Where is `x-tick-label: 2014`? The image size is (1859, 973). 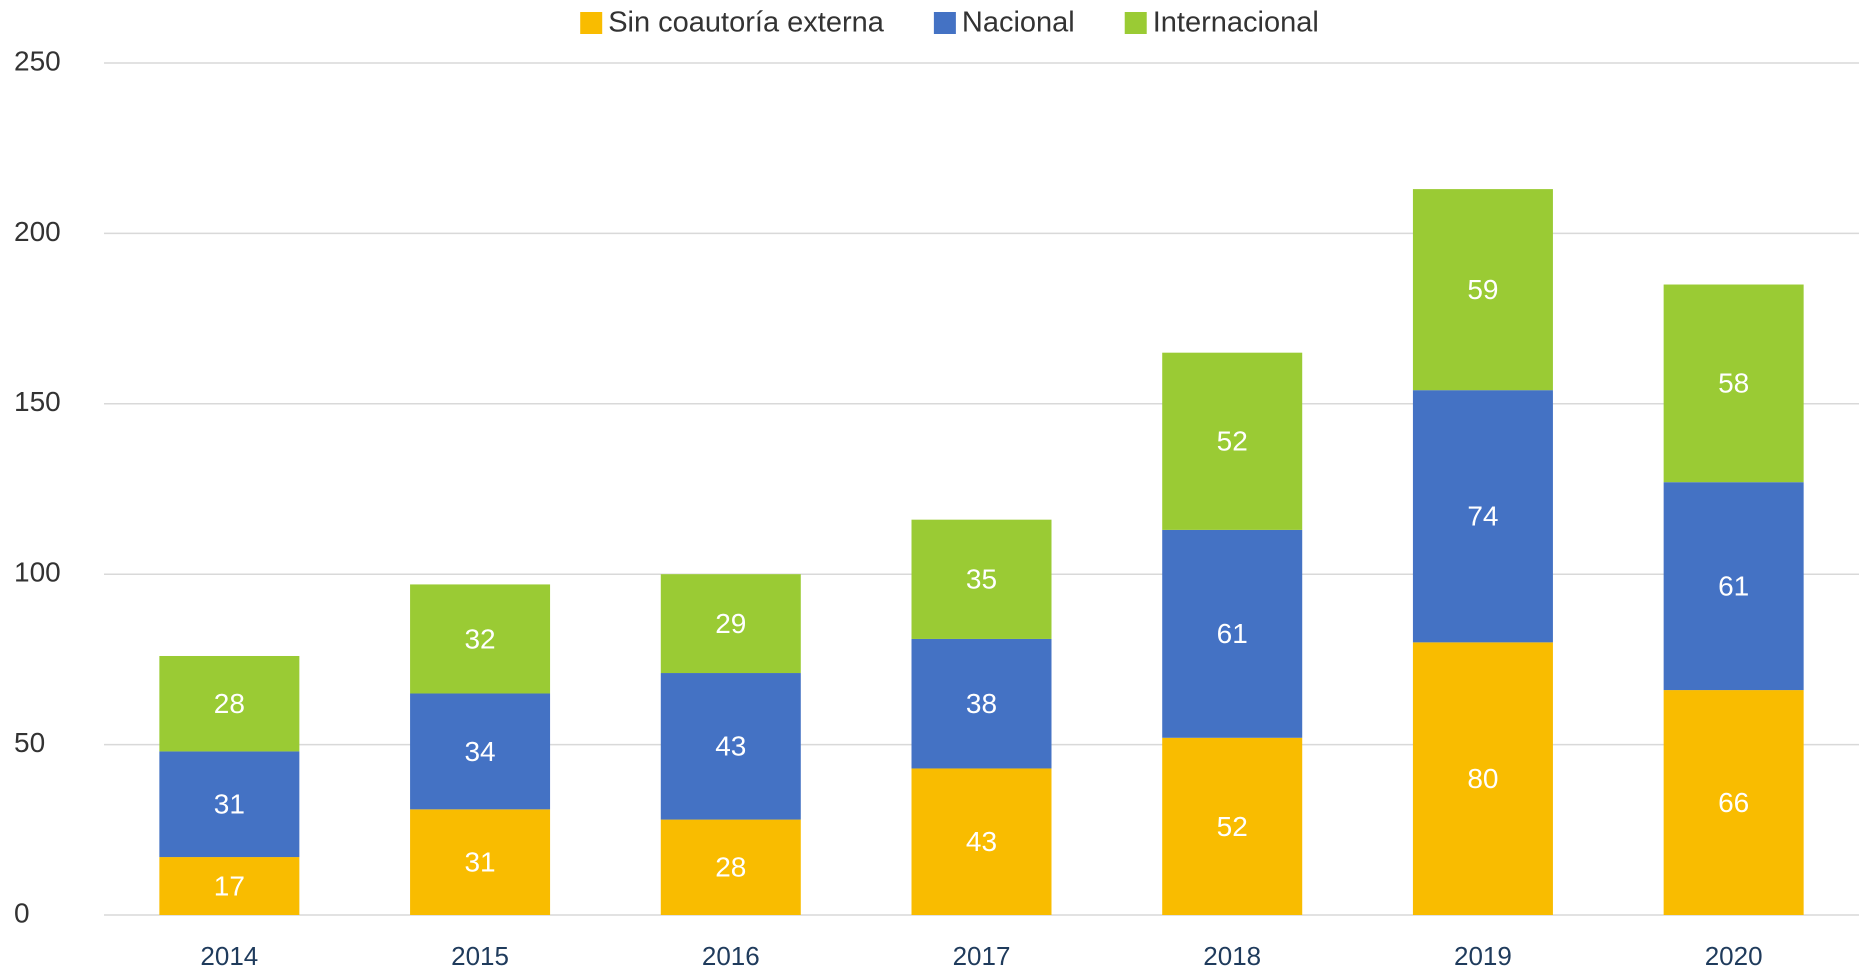
x-tick-label: 2014 is located at coordinates (229, 956).